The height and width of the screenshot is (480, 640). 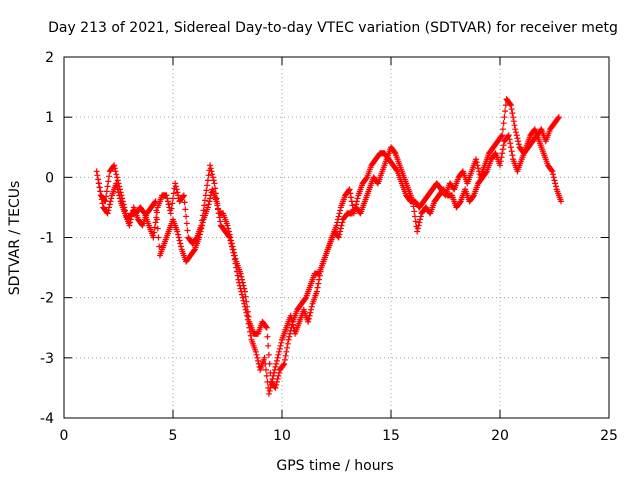 What do you see at coordinates (500, 436) in the screenshot?
I see `x-tick-label: 20` at bounding box center [500, 436].